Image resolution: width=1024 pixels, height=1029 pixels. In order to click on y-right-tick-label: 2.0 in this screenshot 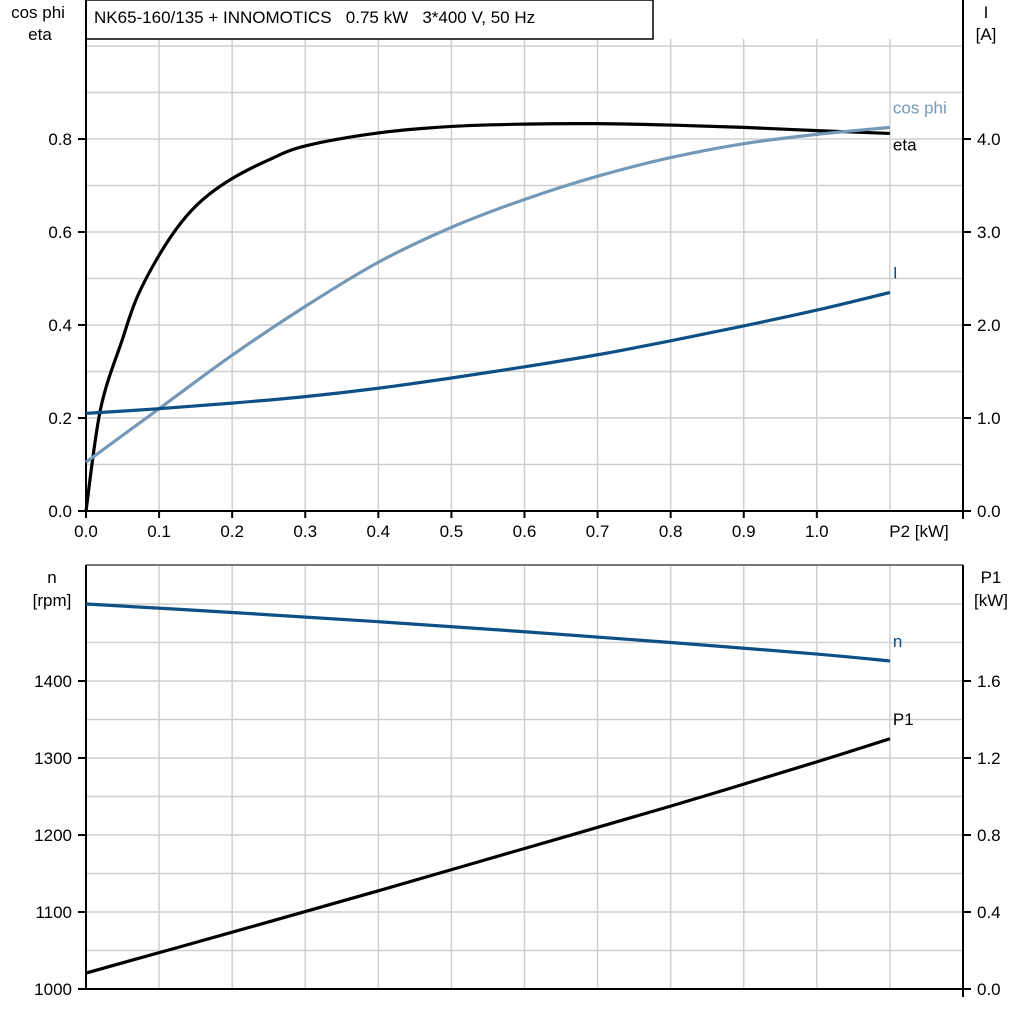, I will do `click(989, 325)`.